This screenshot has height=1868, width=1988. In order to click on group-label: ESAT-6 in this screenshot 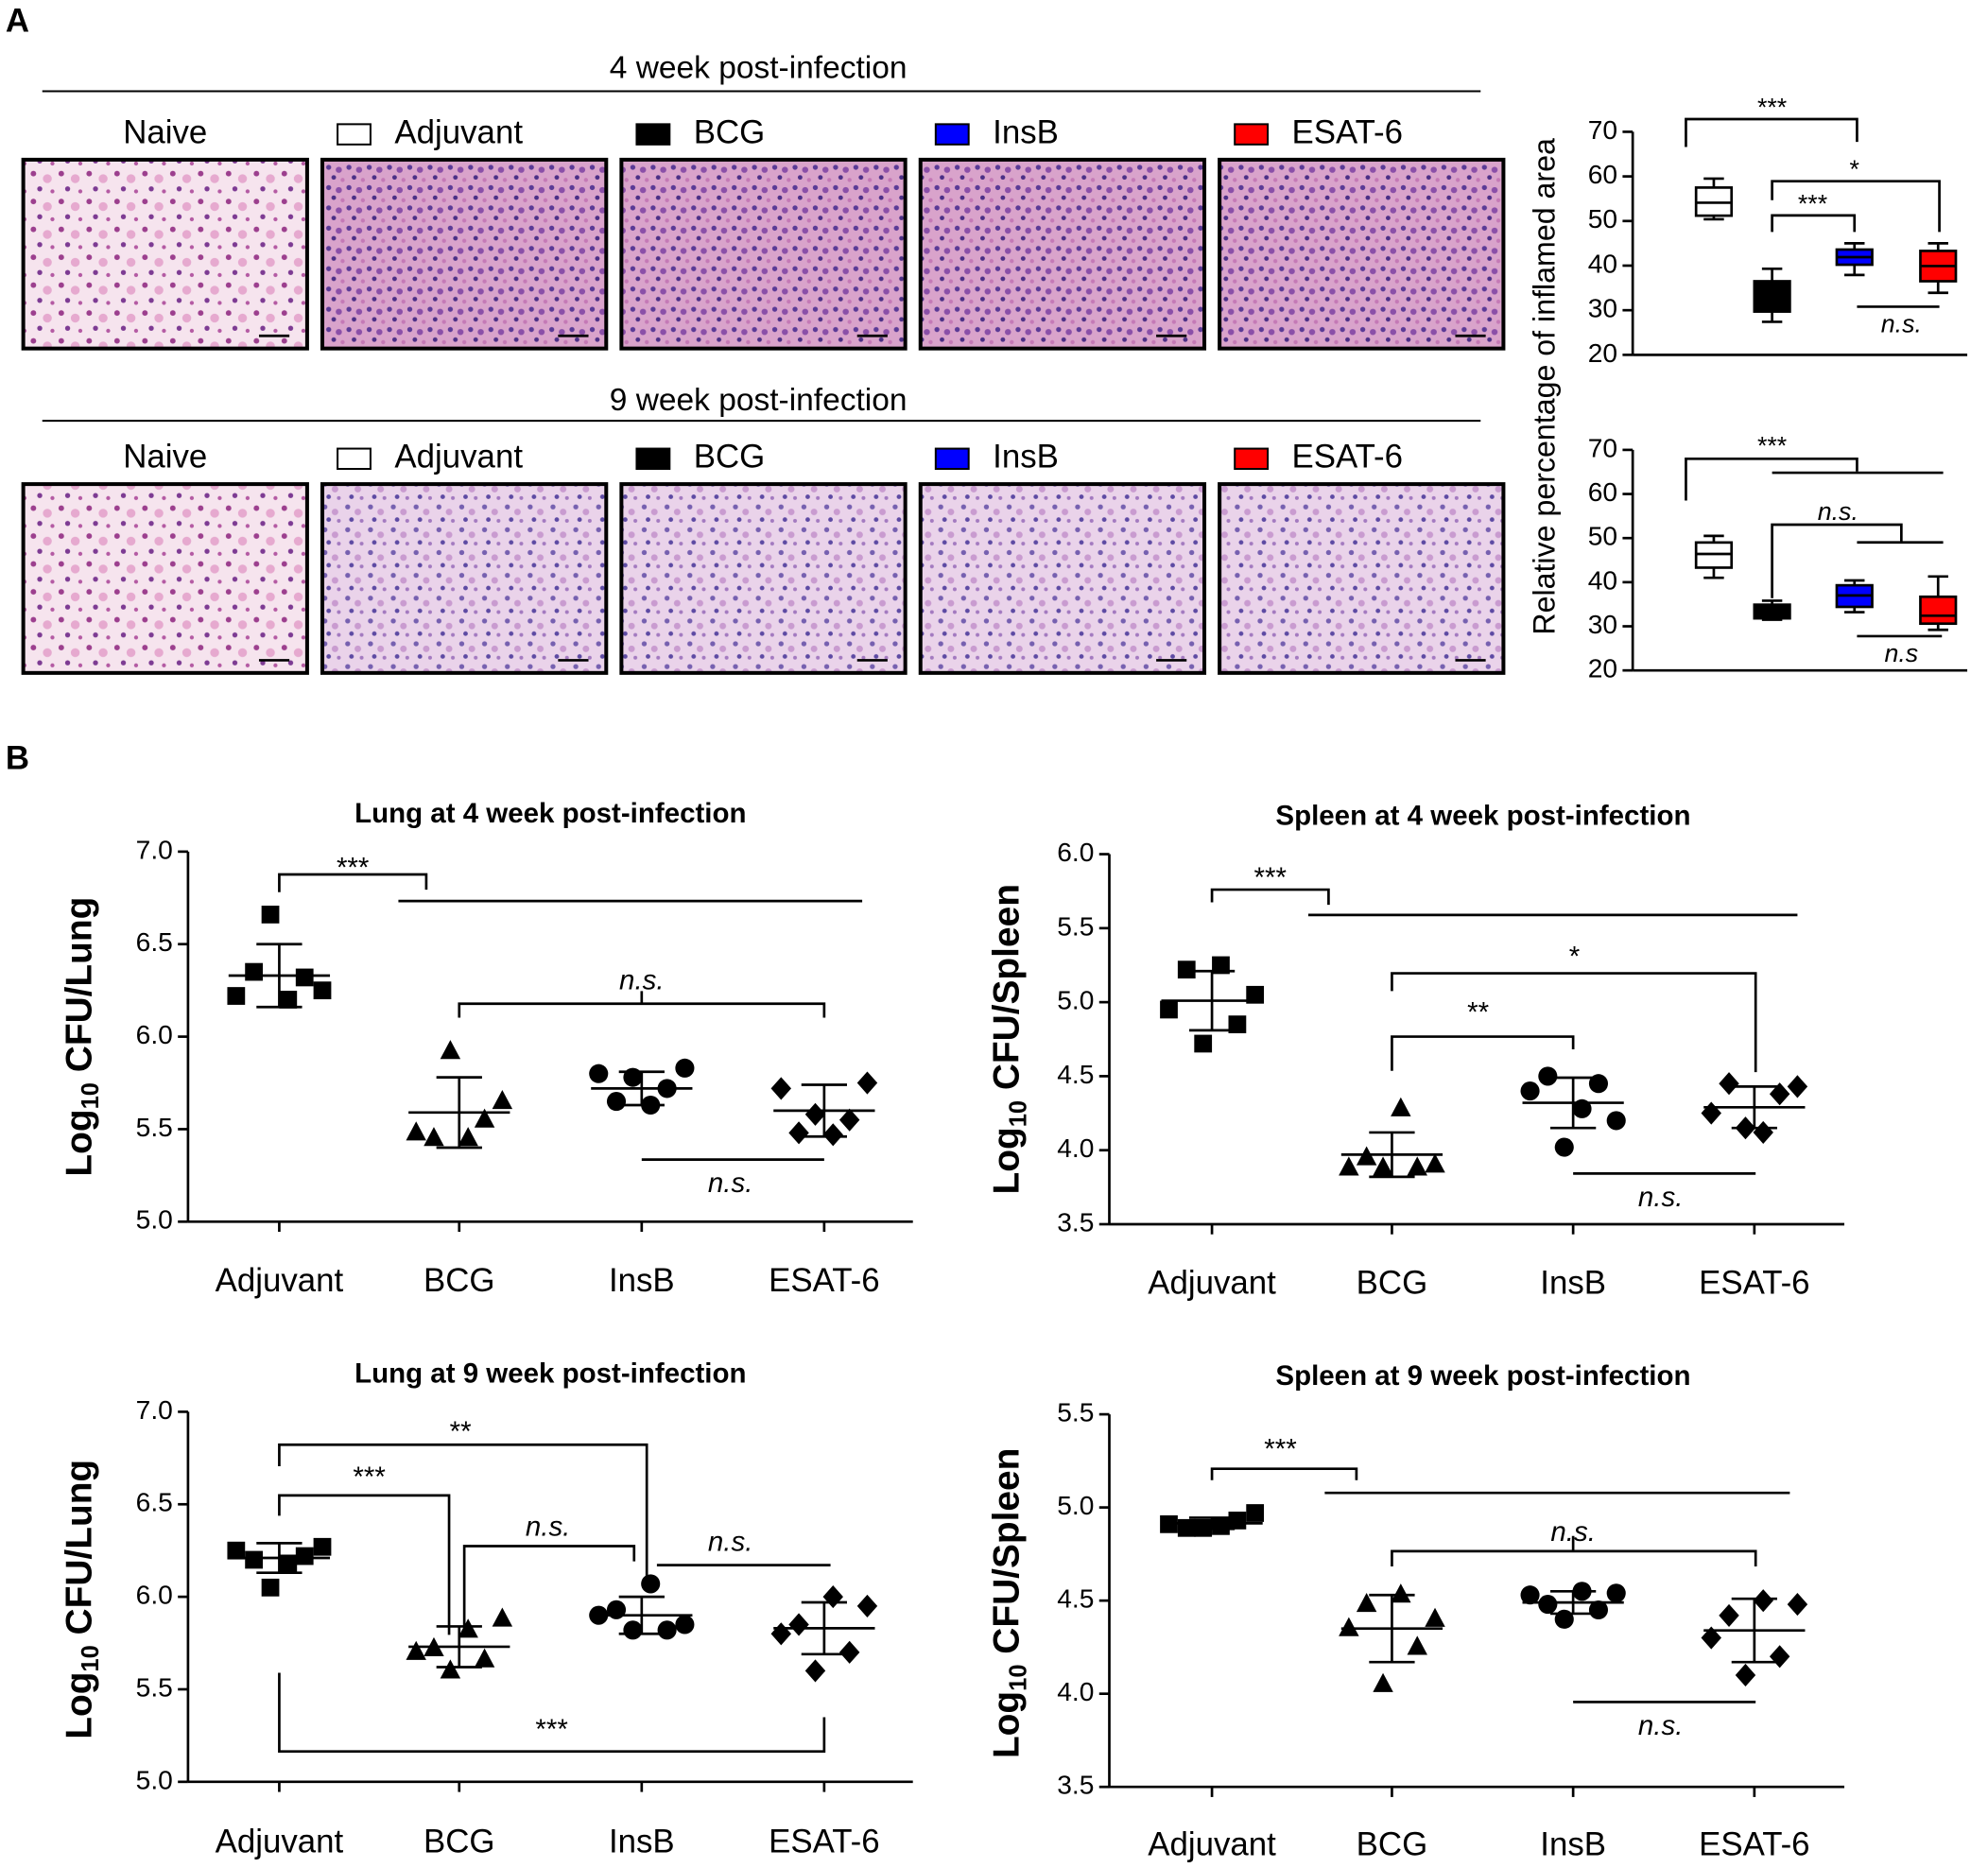, I will do `click(1347, 456)`.